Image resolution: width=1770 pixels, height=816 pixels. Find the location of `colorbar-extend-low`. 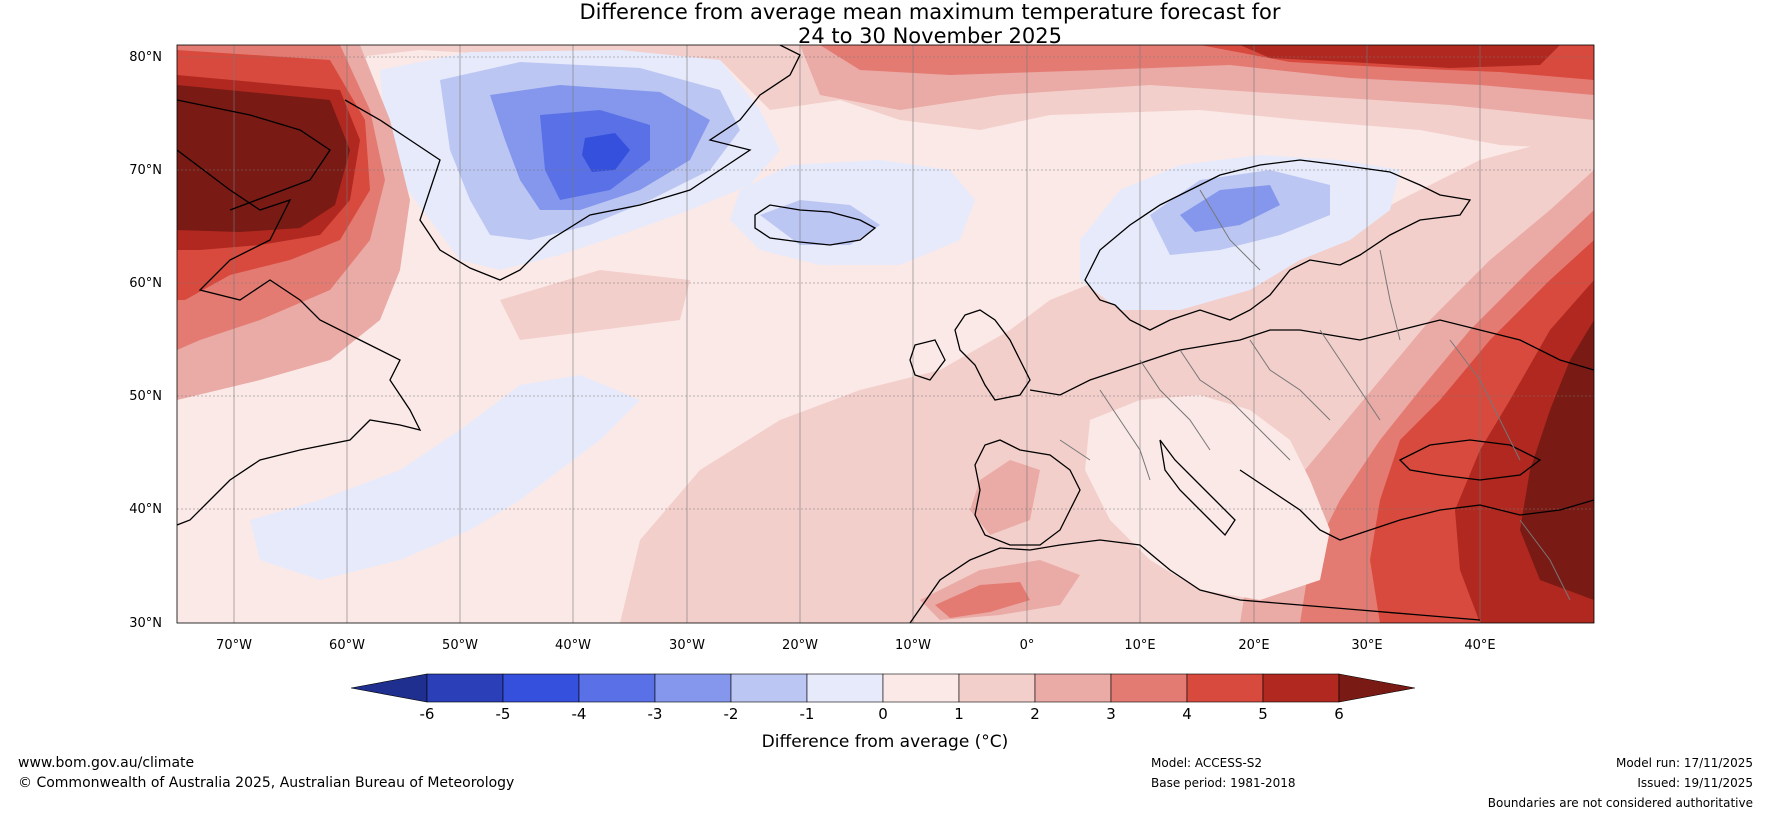

colorbar-extend-low is located at coordinates (389, 688).